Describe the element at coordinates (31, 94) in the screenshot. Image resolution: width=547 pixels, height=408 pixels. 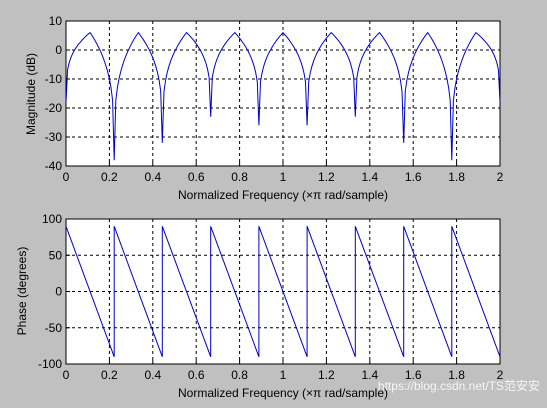
I see `magnitude-y-label: Magnitude (dB)` at that location.